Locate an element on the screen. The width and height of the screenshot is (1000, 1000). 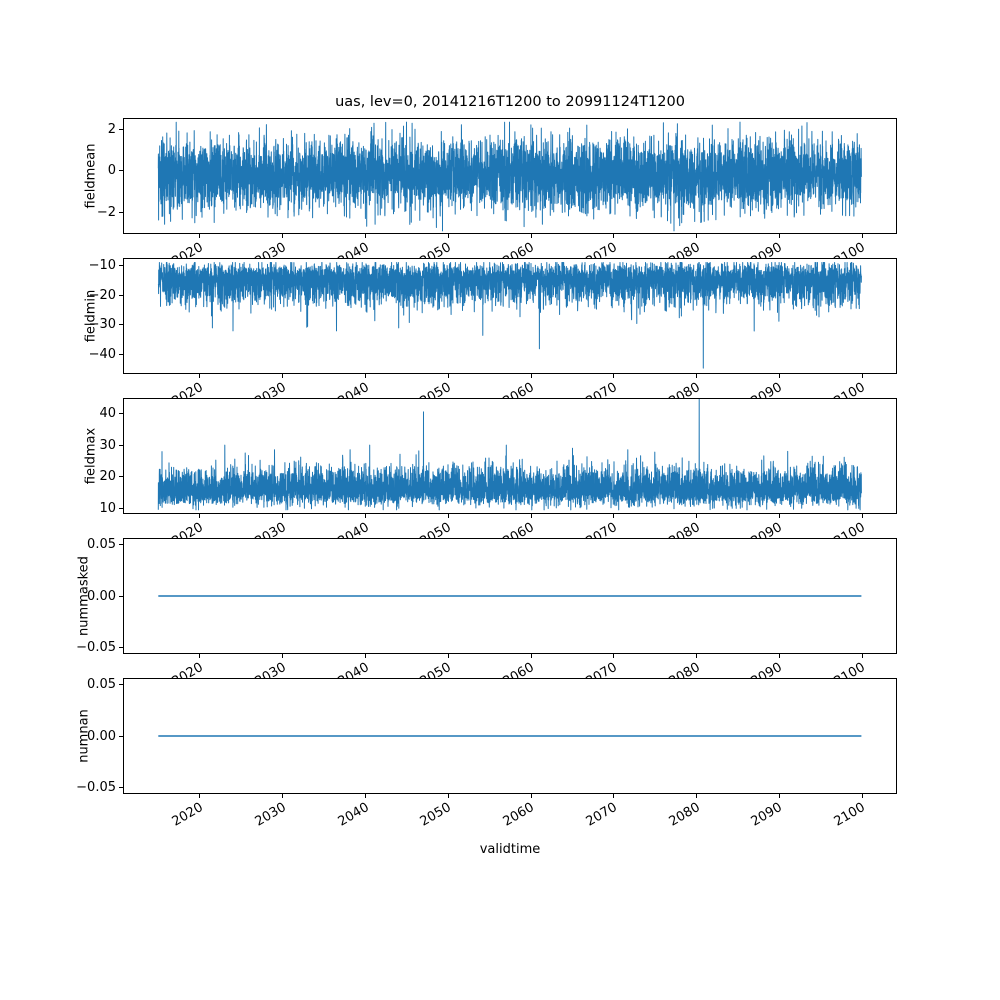
series-line-fieldmax is located at coordinates (509, 455).